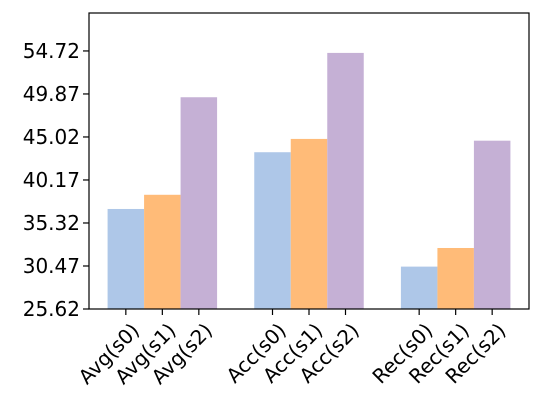 The height and width of the screenshot is (413, 550). What do you see at coordinates (162, 251) in the screenshot?
I see `bar-avg-s1` at bounding box center [162, 251].